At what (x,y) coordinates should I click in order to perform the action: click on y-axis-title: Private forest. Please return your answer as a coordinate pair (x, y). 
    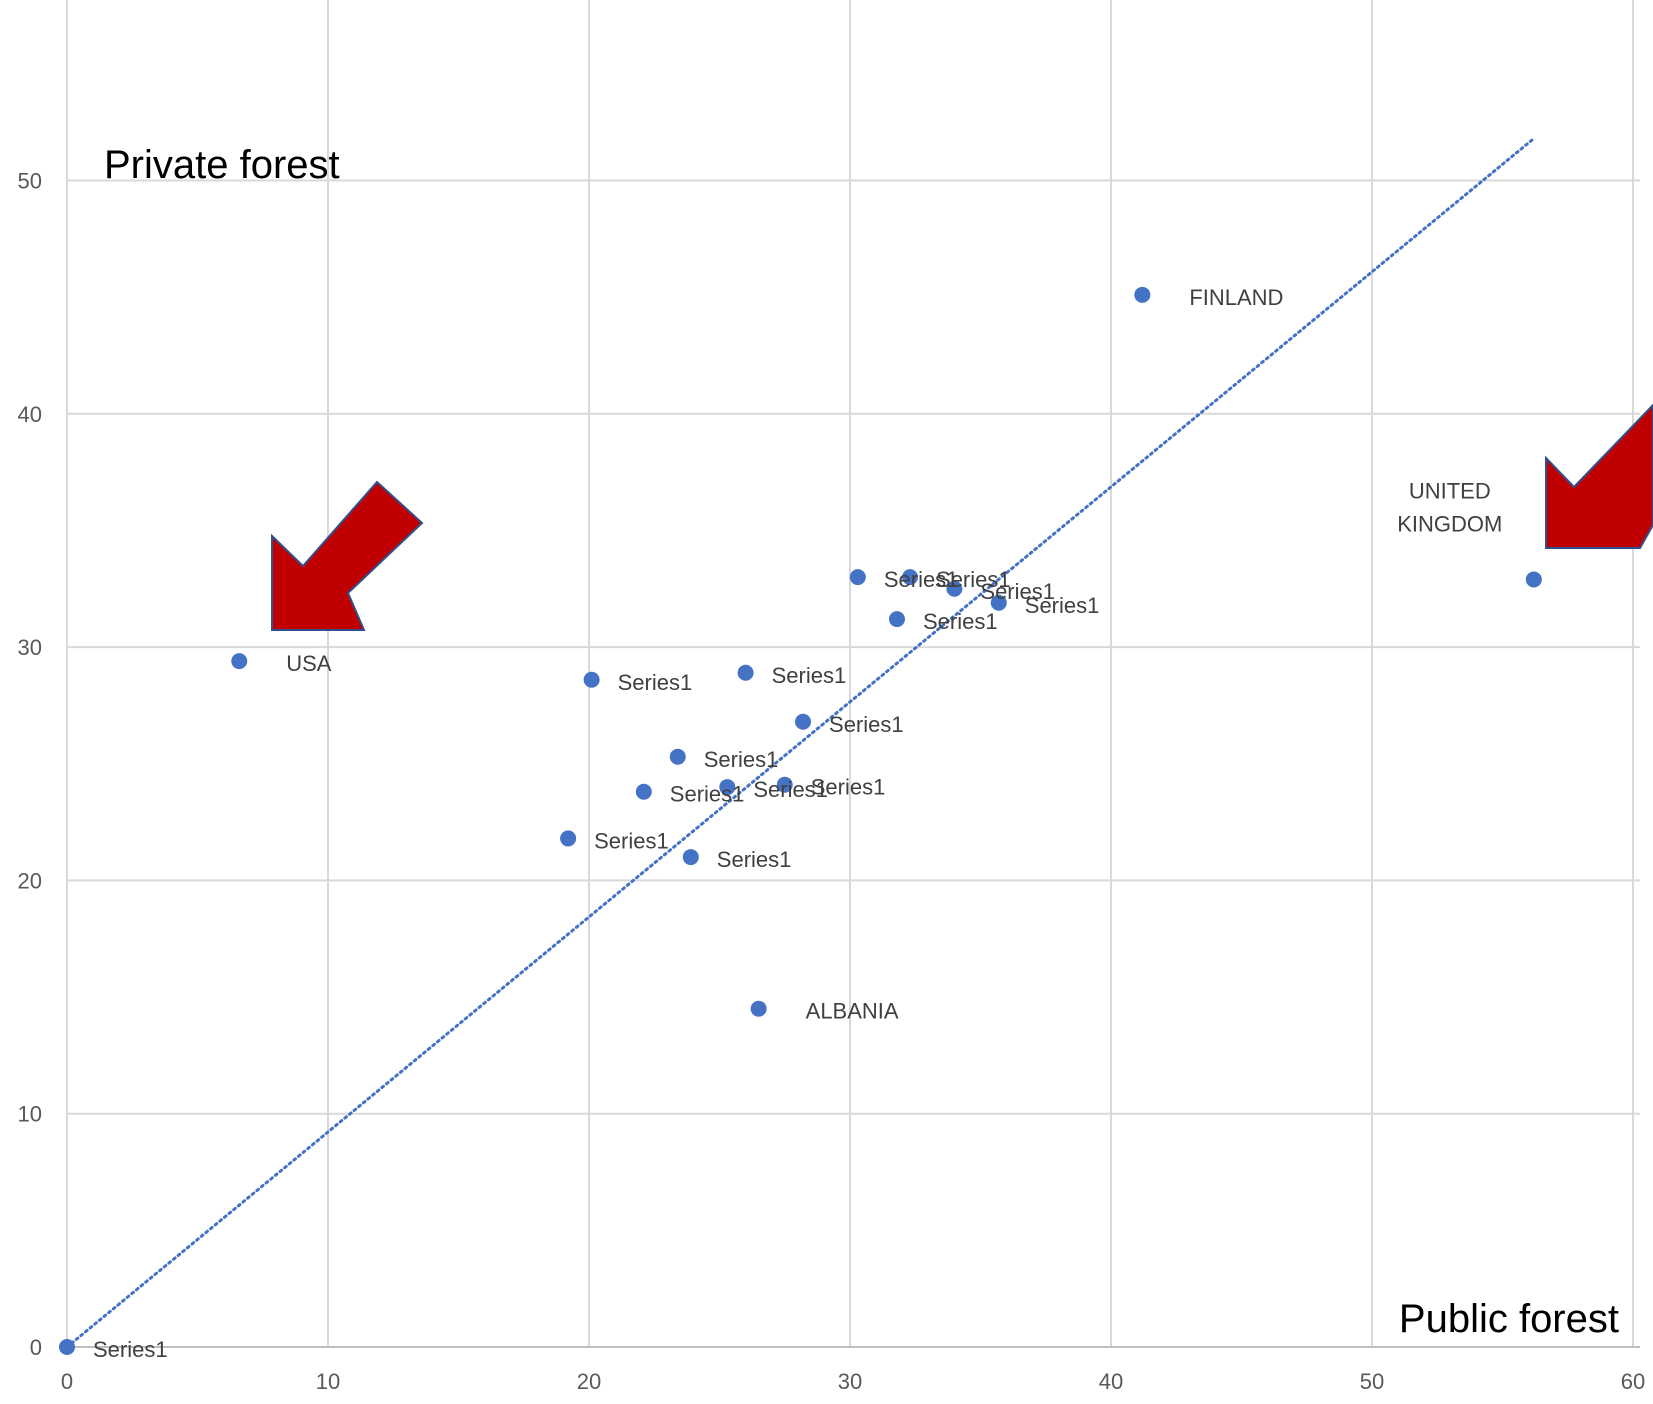
    Looking at the image, I should click on (222, 165).